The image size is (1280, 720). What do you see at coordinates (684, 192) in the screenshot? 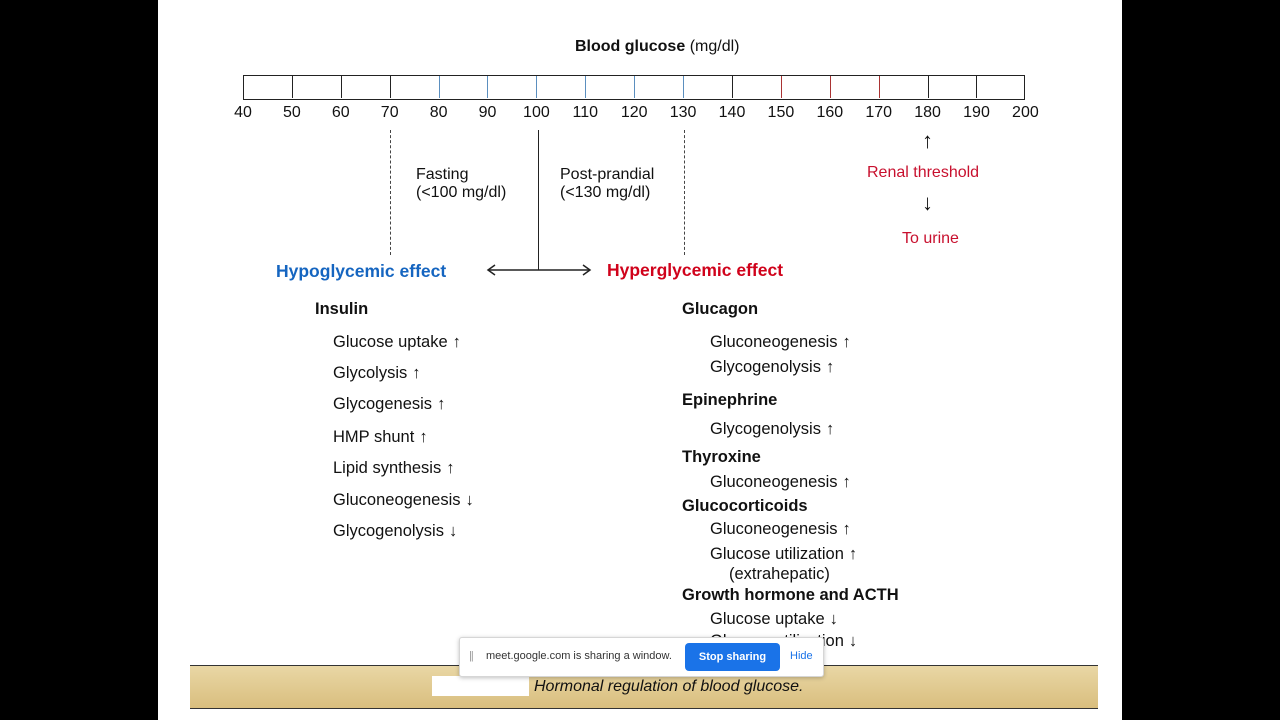
I see `postprandial-dashed-line` at bounding box center [684, 192].